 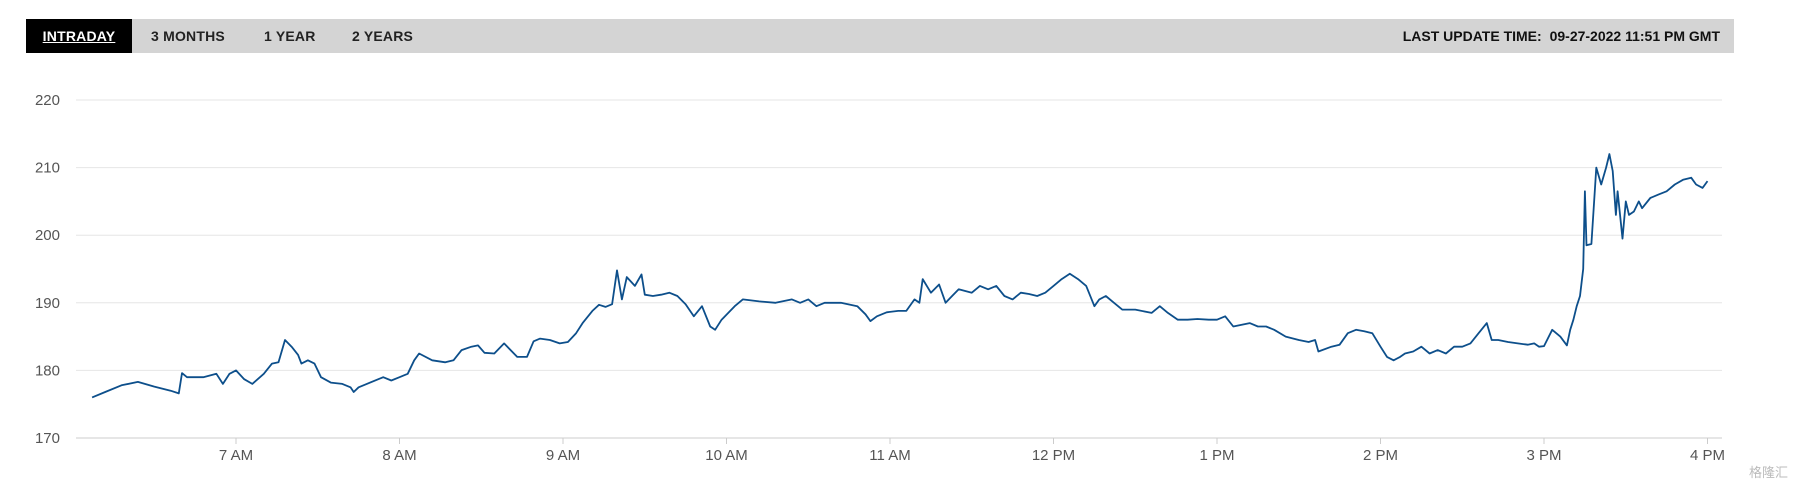 I want to click on x-tick-label: 3 PM, so click(x=1543, y=455).